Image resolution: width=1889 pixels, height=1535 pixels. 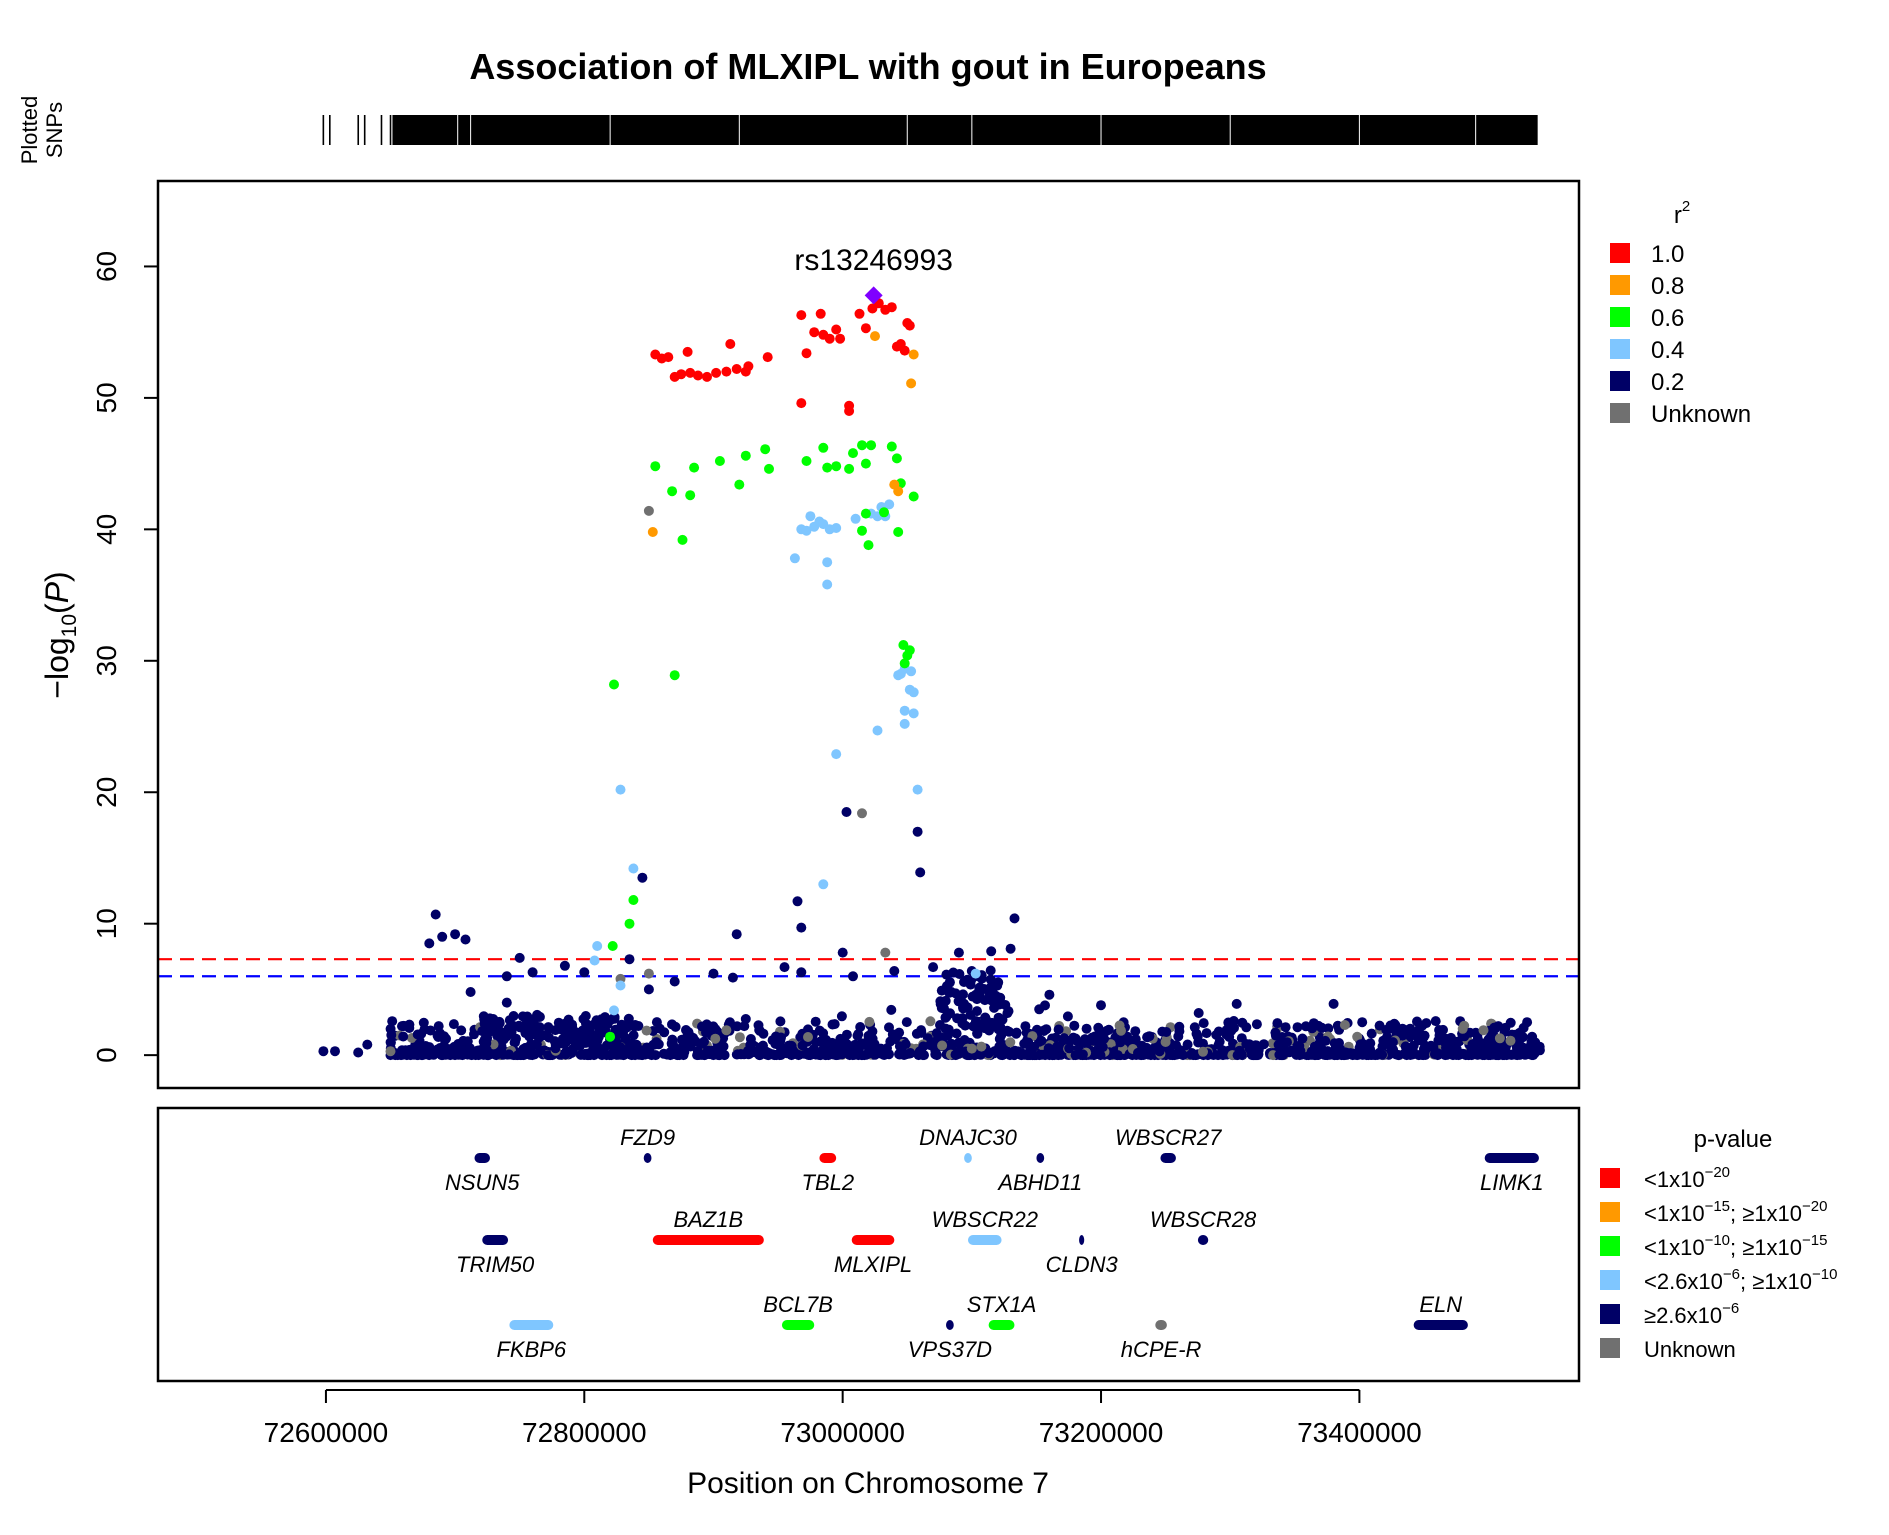 I want to click on lead-snp-label: rs13246993, so click(x=873, y=260).